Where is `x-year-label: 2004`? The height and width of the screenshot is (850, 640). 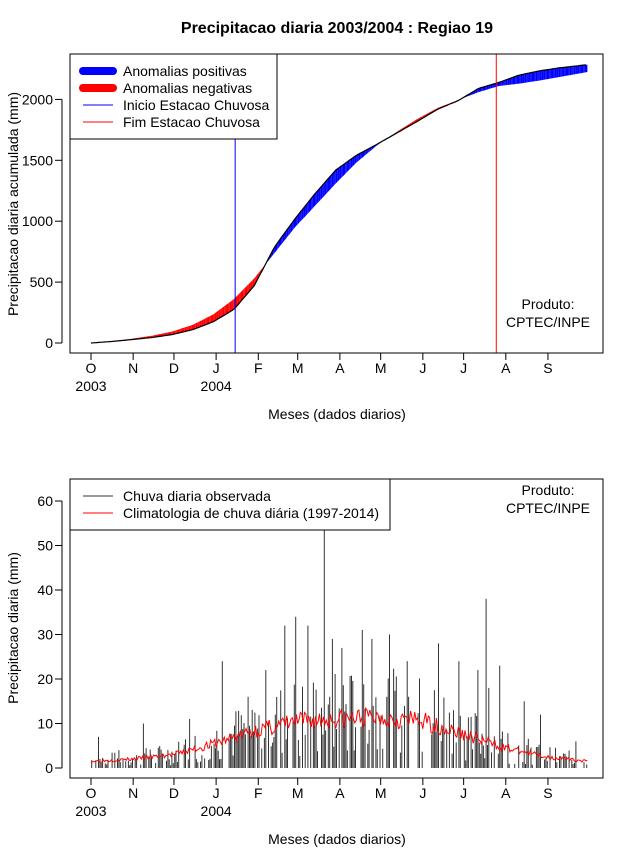
x-year-label: 2004 is located at coordinates (216, 811).